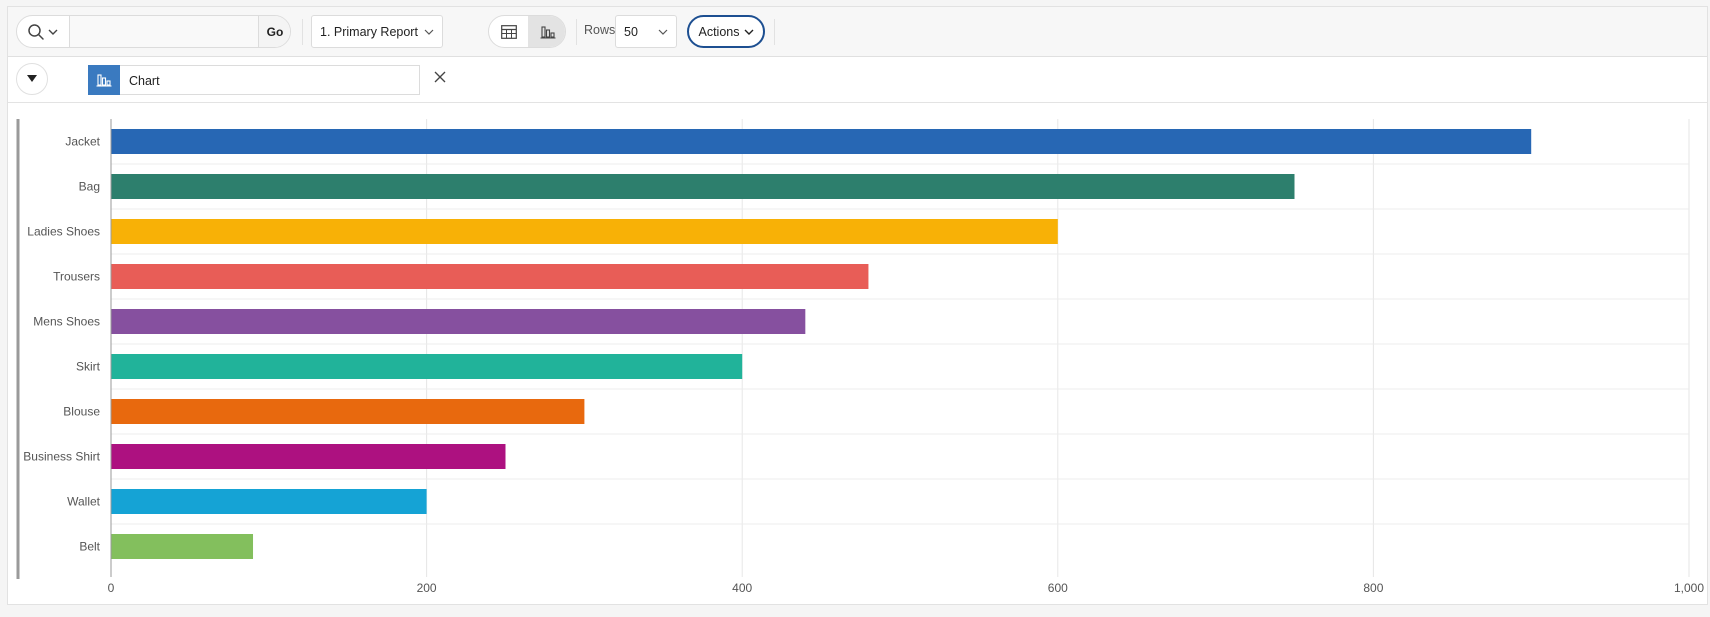 This screenshot has height=617, width=1710. What do you see at coordinates (84, 502) in the screenshot?
I see `y-tick-label: Wallet` at bounding box center [84, 502].